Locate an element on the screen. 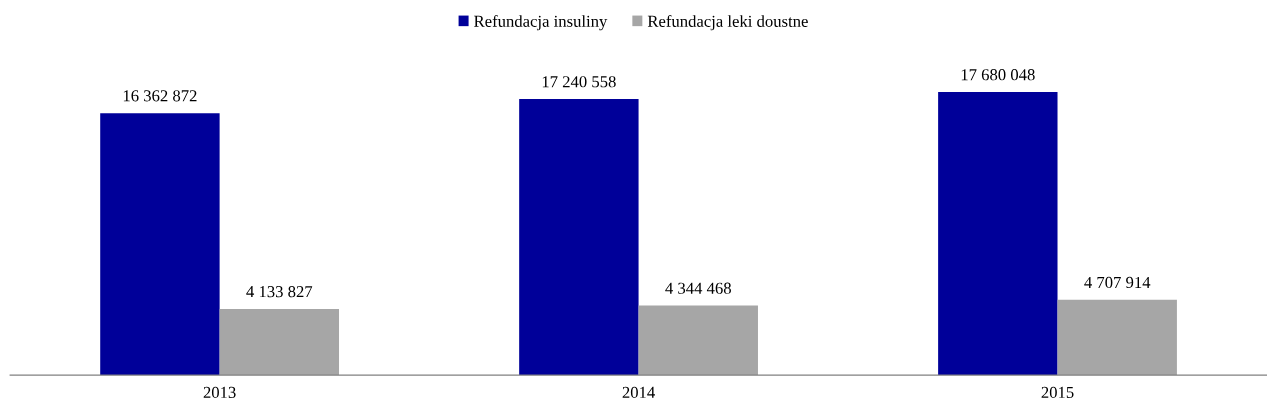  legend-label: Refundacja insuliny is located at coordinates (541, 23).